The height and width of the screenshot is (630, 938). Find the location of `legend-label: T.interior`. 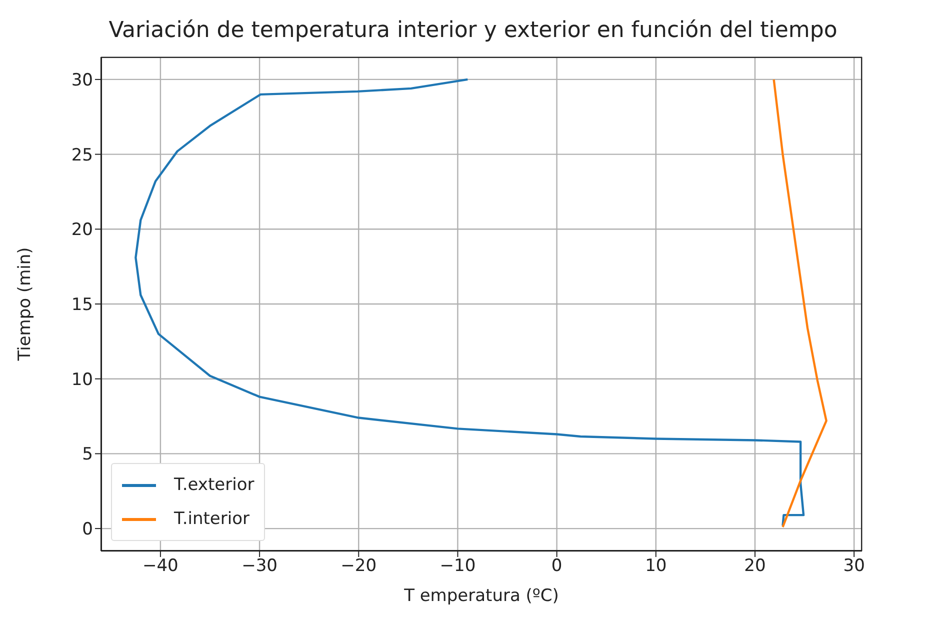

legend-label: T.interior is located at coordinates (212, 519).